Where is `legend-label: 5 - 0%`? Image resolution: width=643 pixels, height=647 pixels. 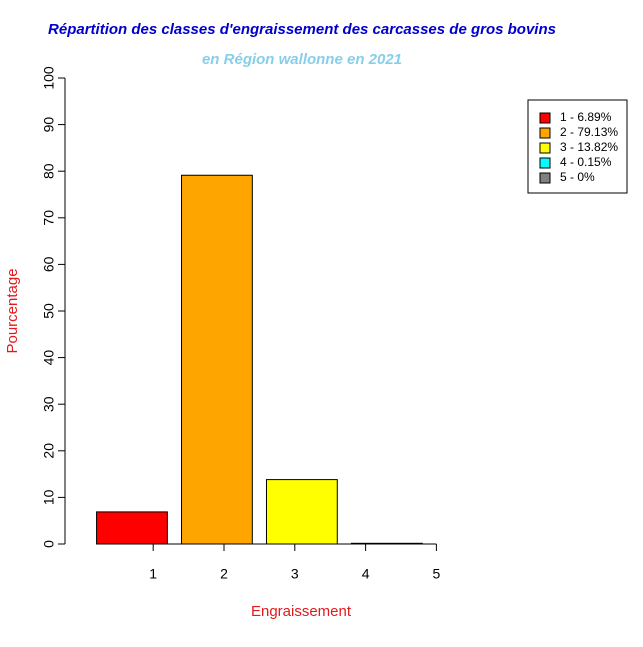 legend-label: 5 - 0% is located at coordinates (577, 177).